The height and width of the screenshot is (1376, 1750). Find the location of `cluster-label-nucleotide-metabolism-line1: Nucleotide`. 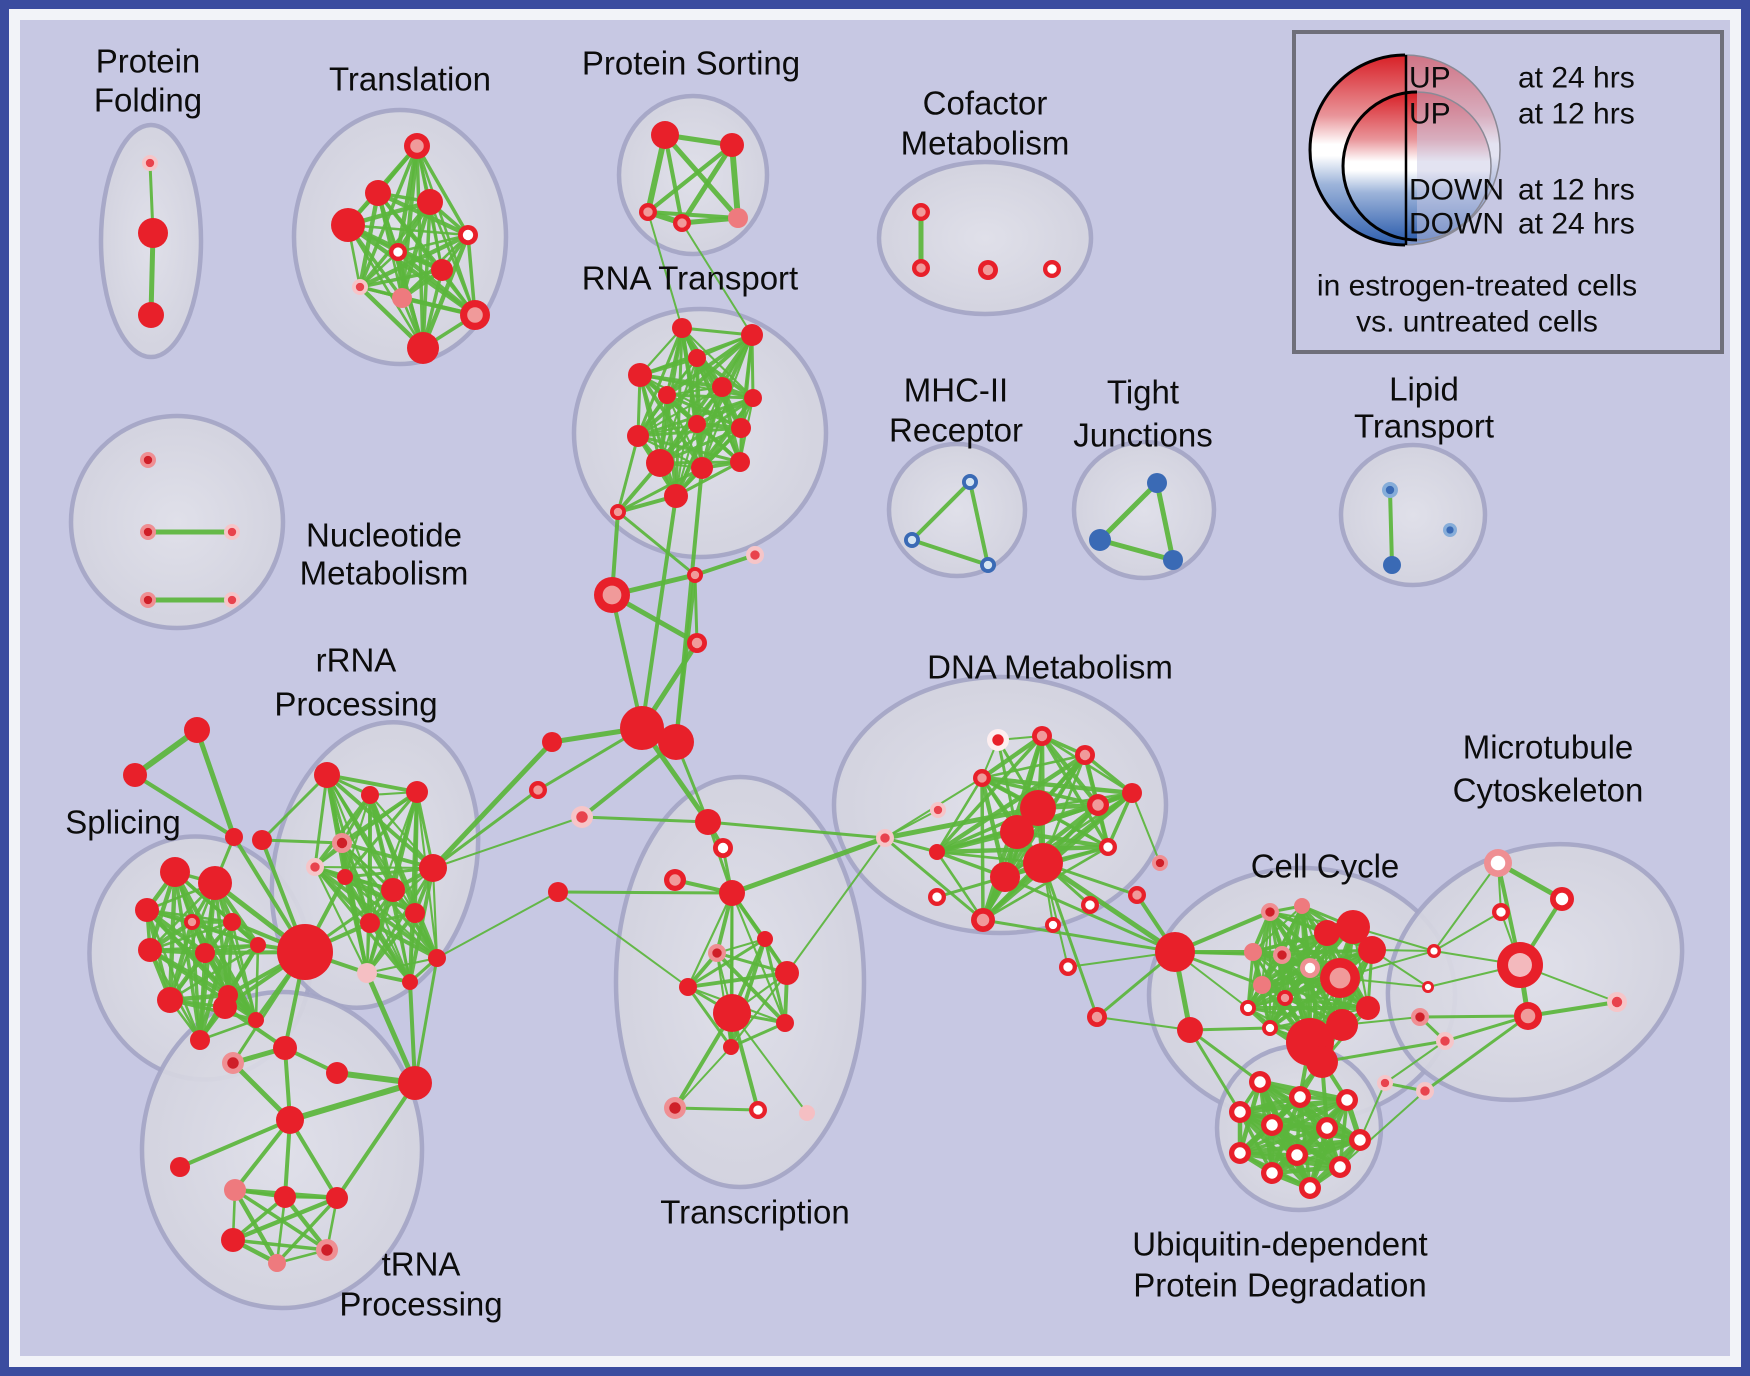

cluster-label-nucleotide-metabolism-line1: Nucleotide is located at coordinates (384, 535).